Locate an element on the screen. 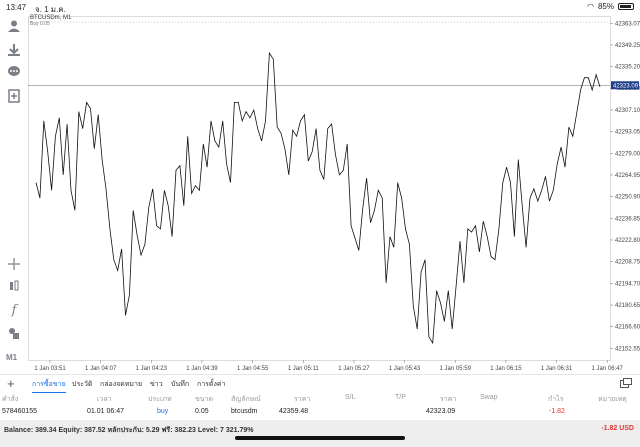  y-tick-label: 42363.07 is located at coordinates (627, 25).